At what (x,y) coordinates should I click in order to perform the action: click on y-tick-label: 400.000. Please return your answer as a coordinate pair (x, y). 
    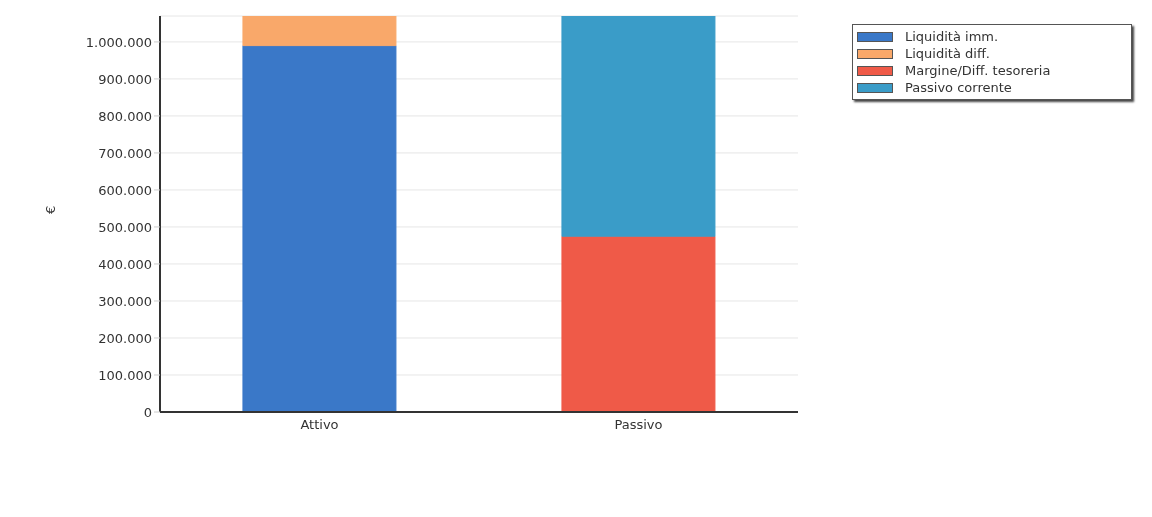
    Looking at the image, I should click on (125, 264).